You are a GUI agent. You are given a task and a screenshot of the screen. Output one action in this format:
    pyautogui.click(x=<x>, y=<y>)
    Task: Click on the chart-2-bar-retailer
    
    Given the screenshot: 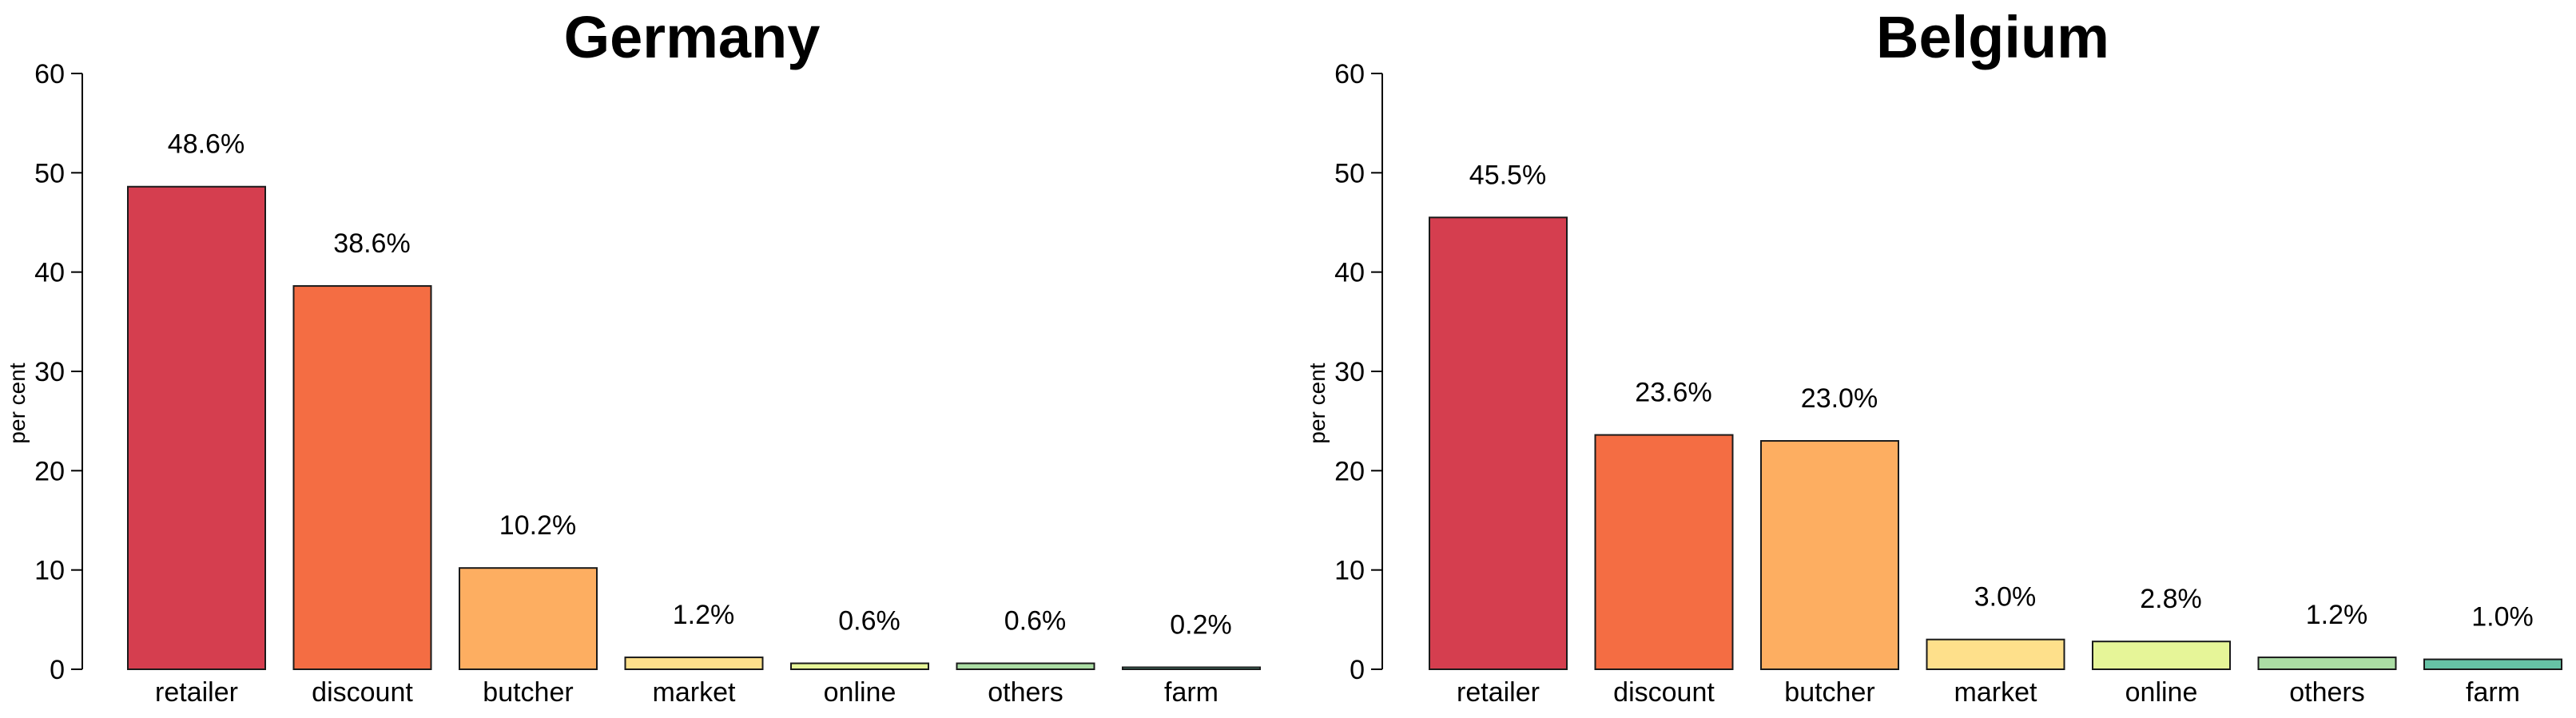 What is the action you would take?
    pyautogui.click(x=1498, y=443)
    